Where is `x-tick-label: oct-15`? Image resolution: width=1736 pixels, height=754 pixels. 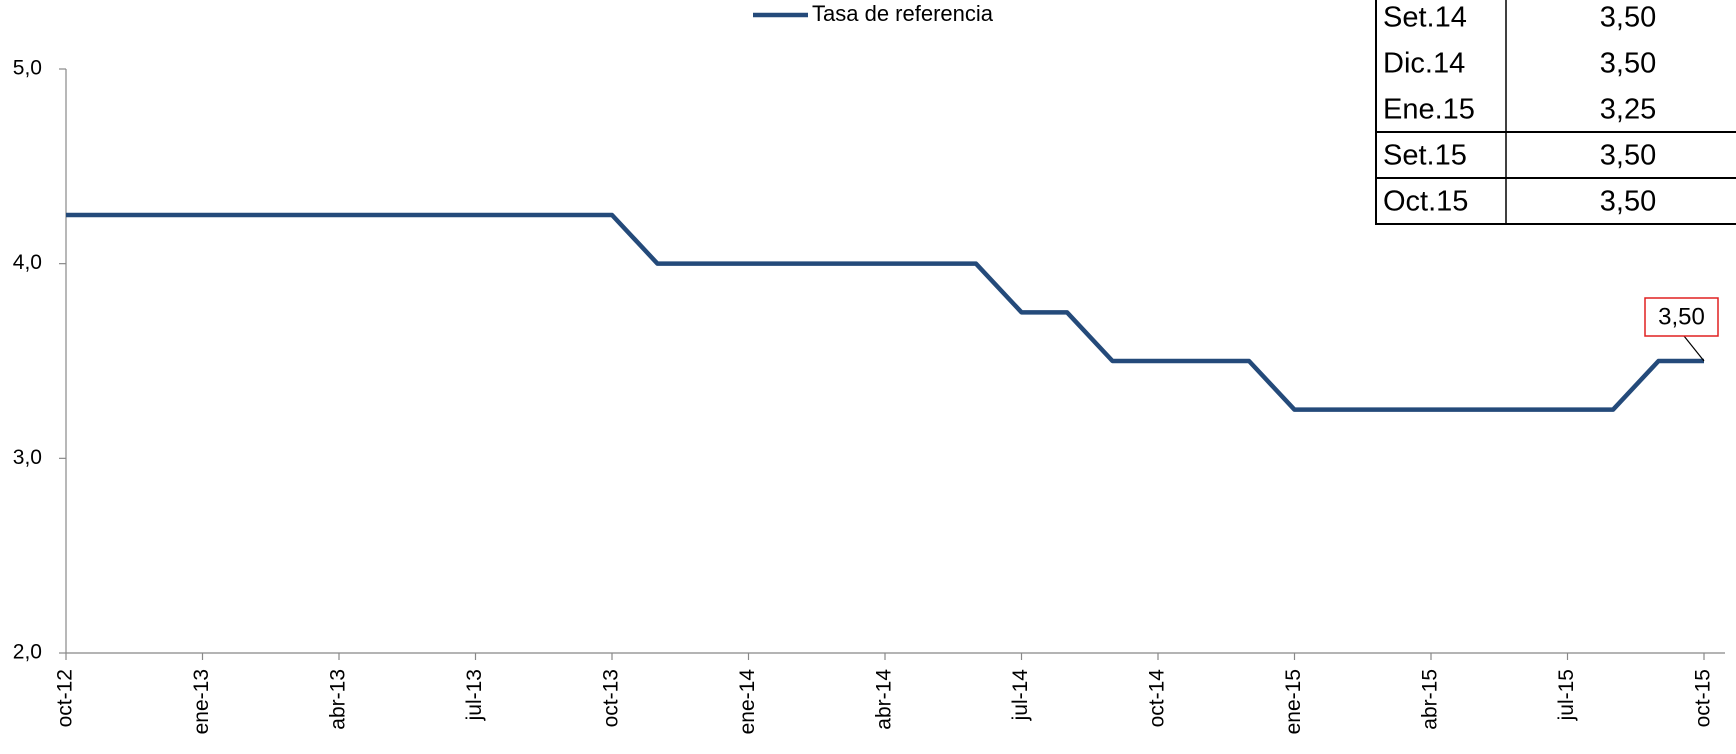 x-tick-label: oct-15 is located at coordinates (1703, 698).